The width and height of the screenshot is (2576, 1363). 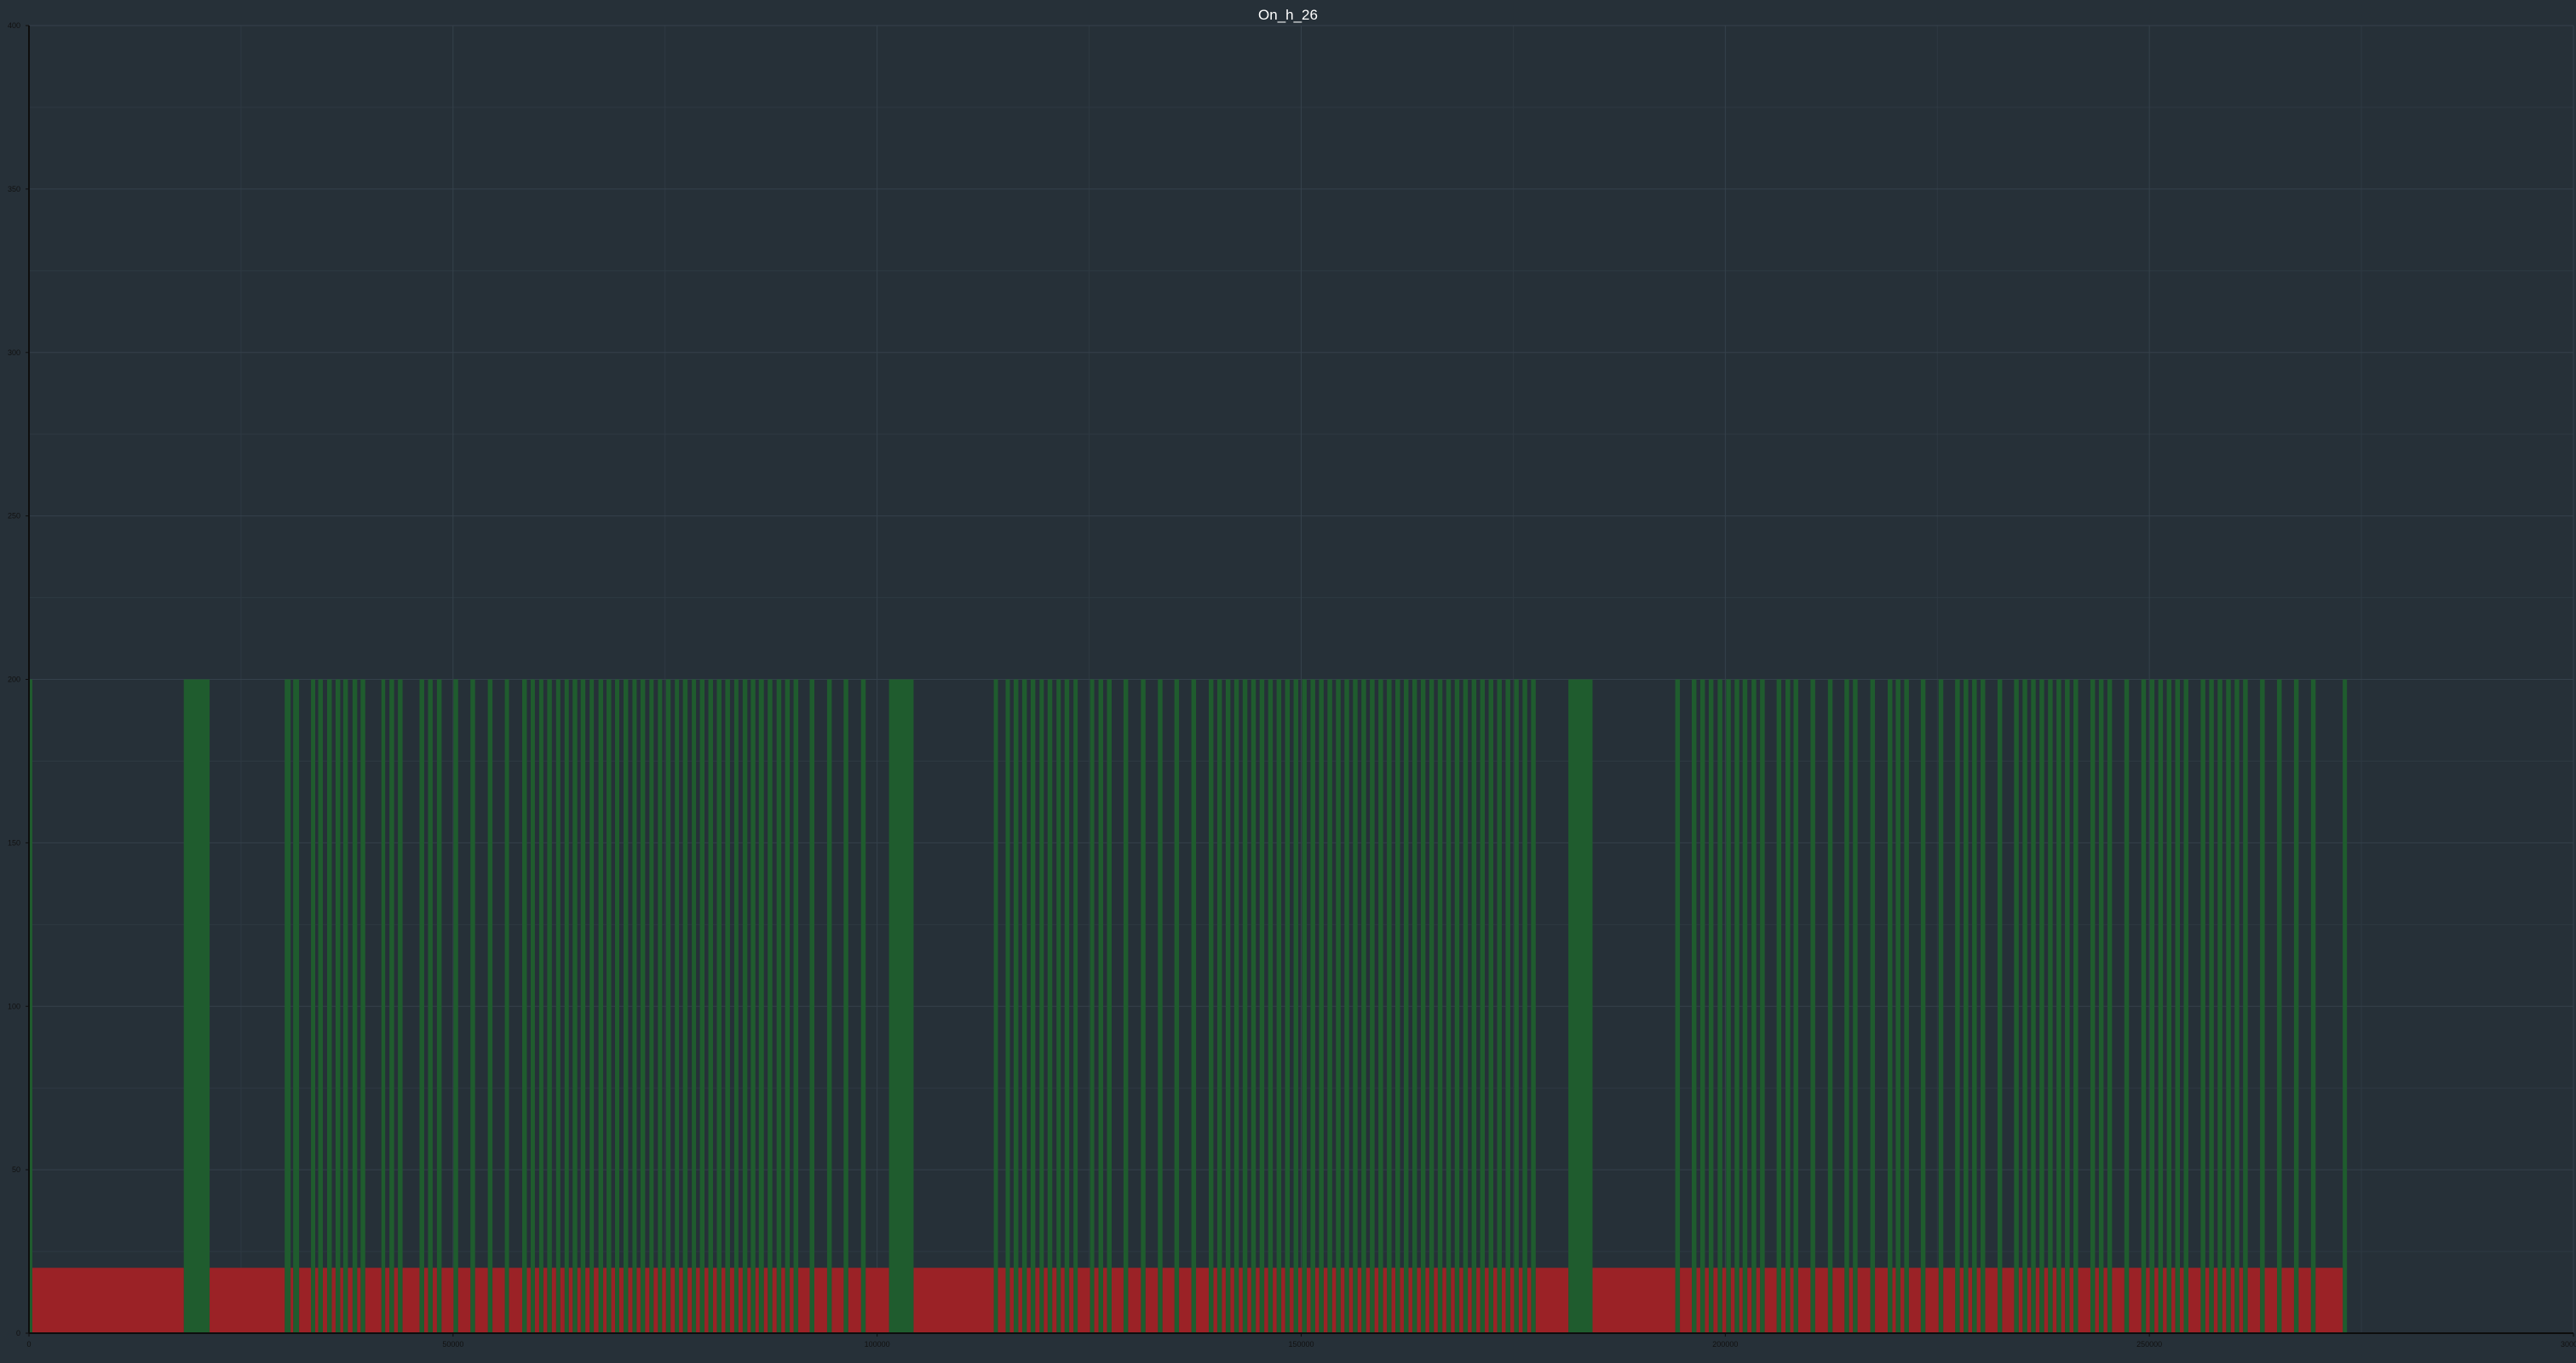 I want to click on x-tick-label: 100000, so click(x=878, y=1345).